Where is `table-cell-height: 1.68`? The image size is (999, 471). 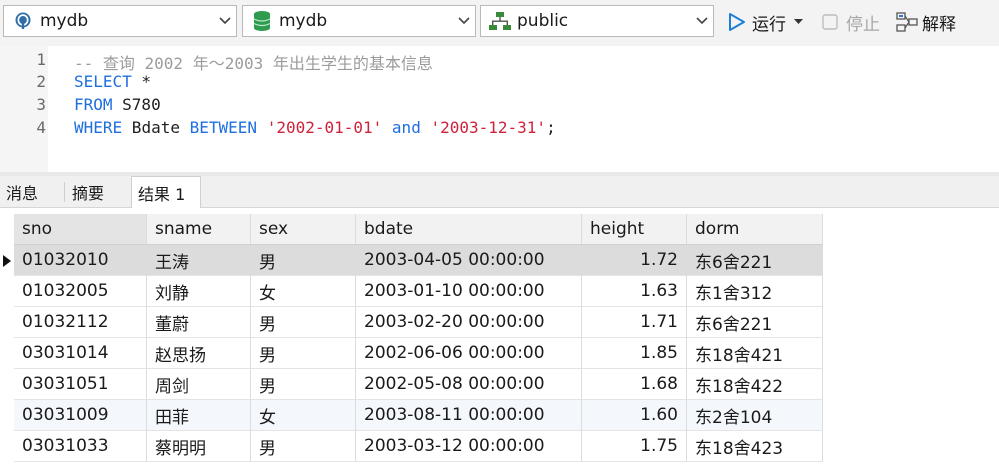 table-cell-height: 1.68 is located at coordinates (634, 384).